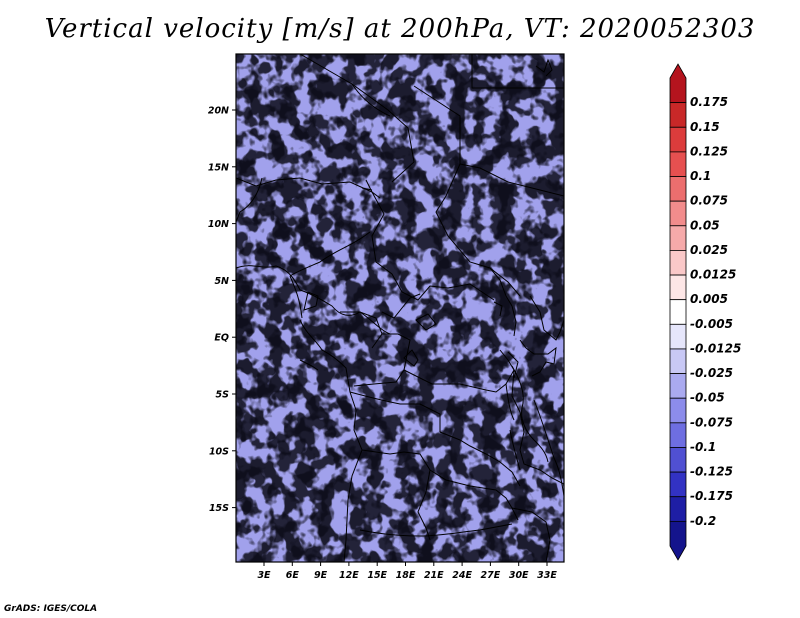 The width and height of the screenshot is (800, 618). Describe the element at coordinates (709, 151) in the screenshot. I see `colorbar-label: 0.125` at that location.